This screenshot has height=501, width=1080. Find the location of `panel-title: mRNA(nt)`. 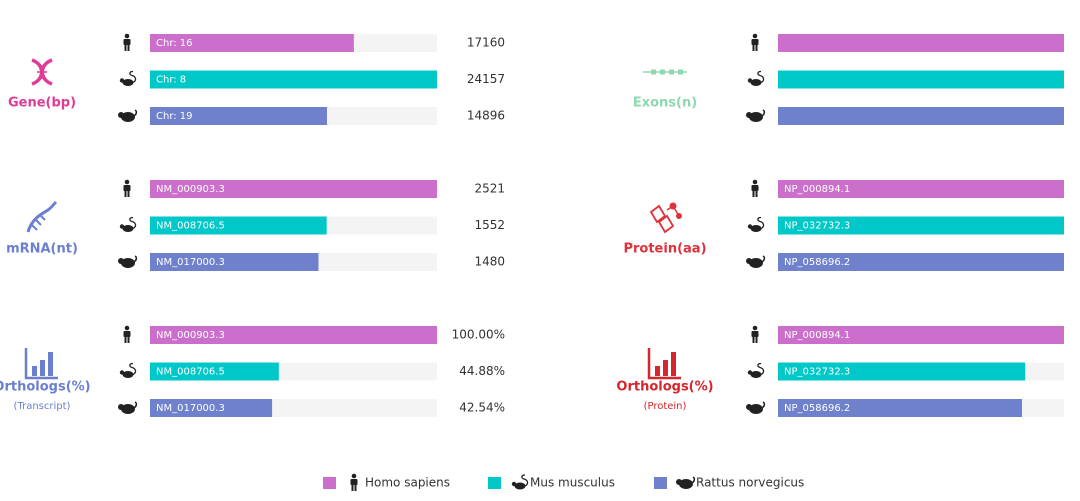

panel-title: mRNA(nt) is located at coordinates (42, 249).